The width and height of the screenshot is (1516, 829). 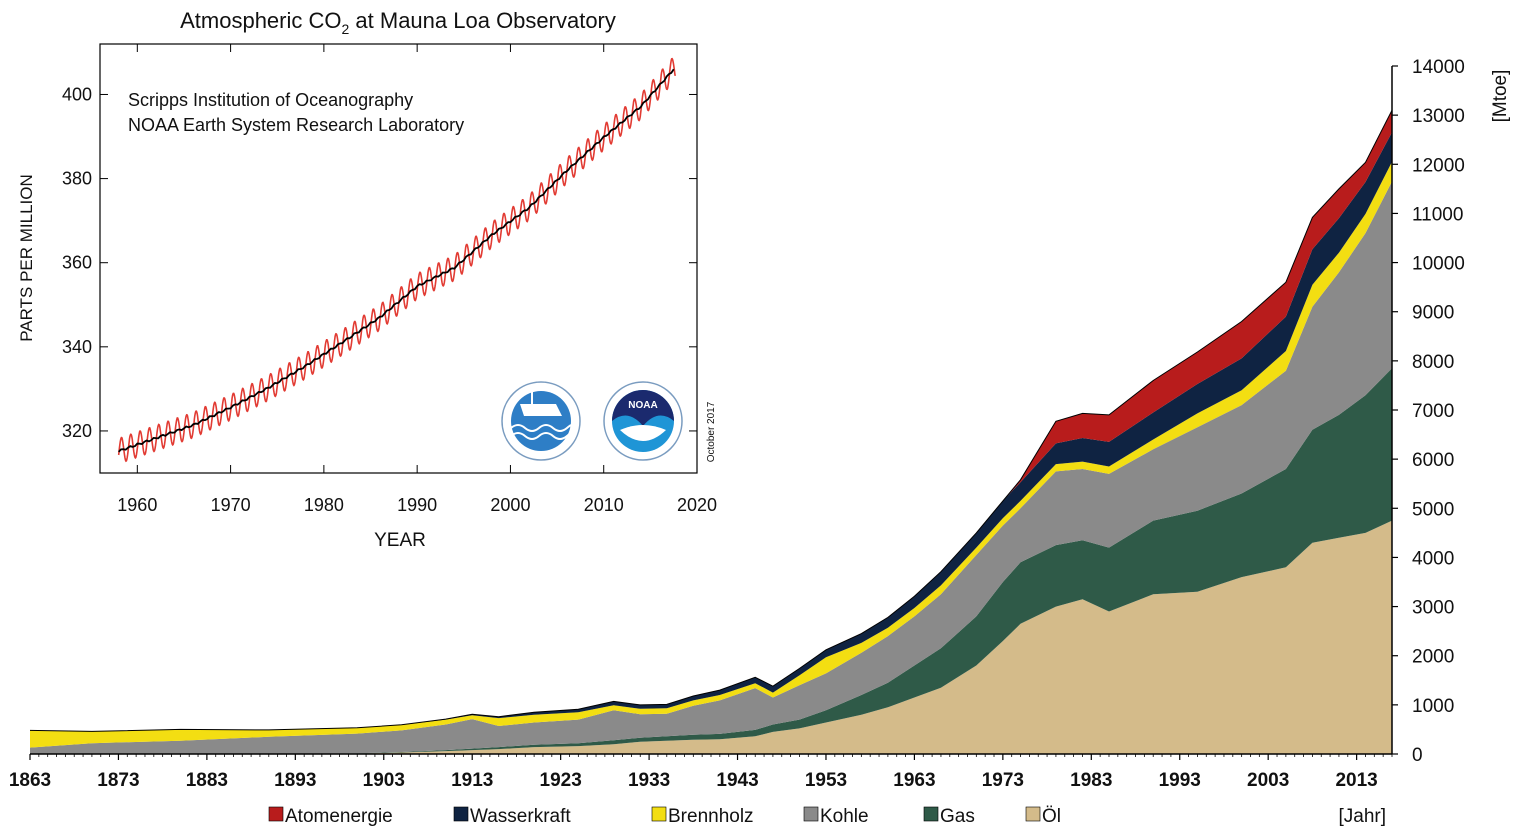 I want to click on legend-label: Brennholz, so click(x=711, y=816).